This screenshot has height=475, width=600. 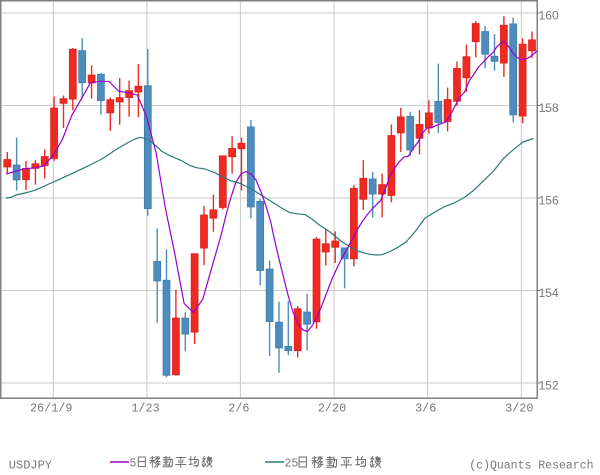 What do you see at coordinates (519, 409) in the screenshot?
I see `svg-text: 3/20` at bounding box center [519, 409].